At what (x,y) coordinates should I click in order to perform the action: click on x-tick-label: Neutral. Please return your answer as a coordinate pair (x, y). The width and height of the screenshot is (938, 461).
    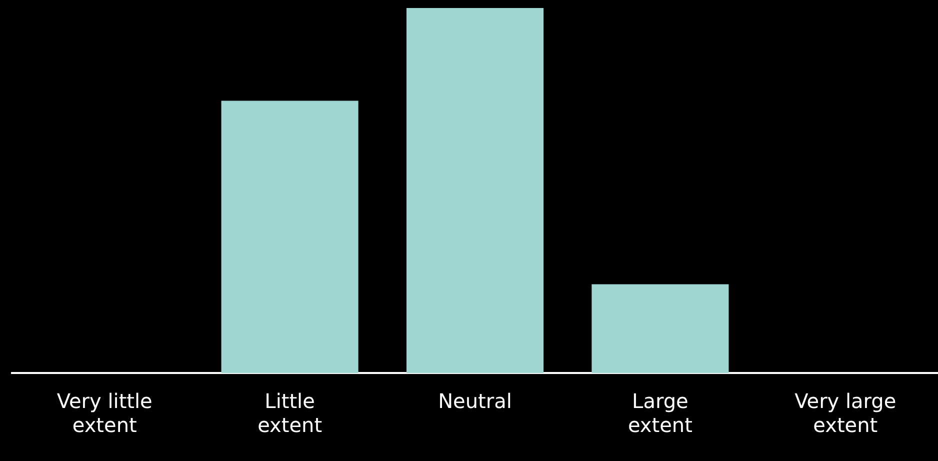
    Looking at the image, I should click on (475, 401).